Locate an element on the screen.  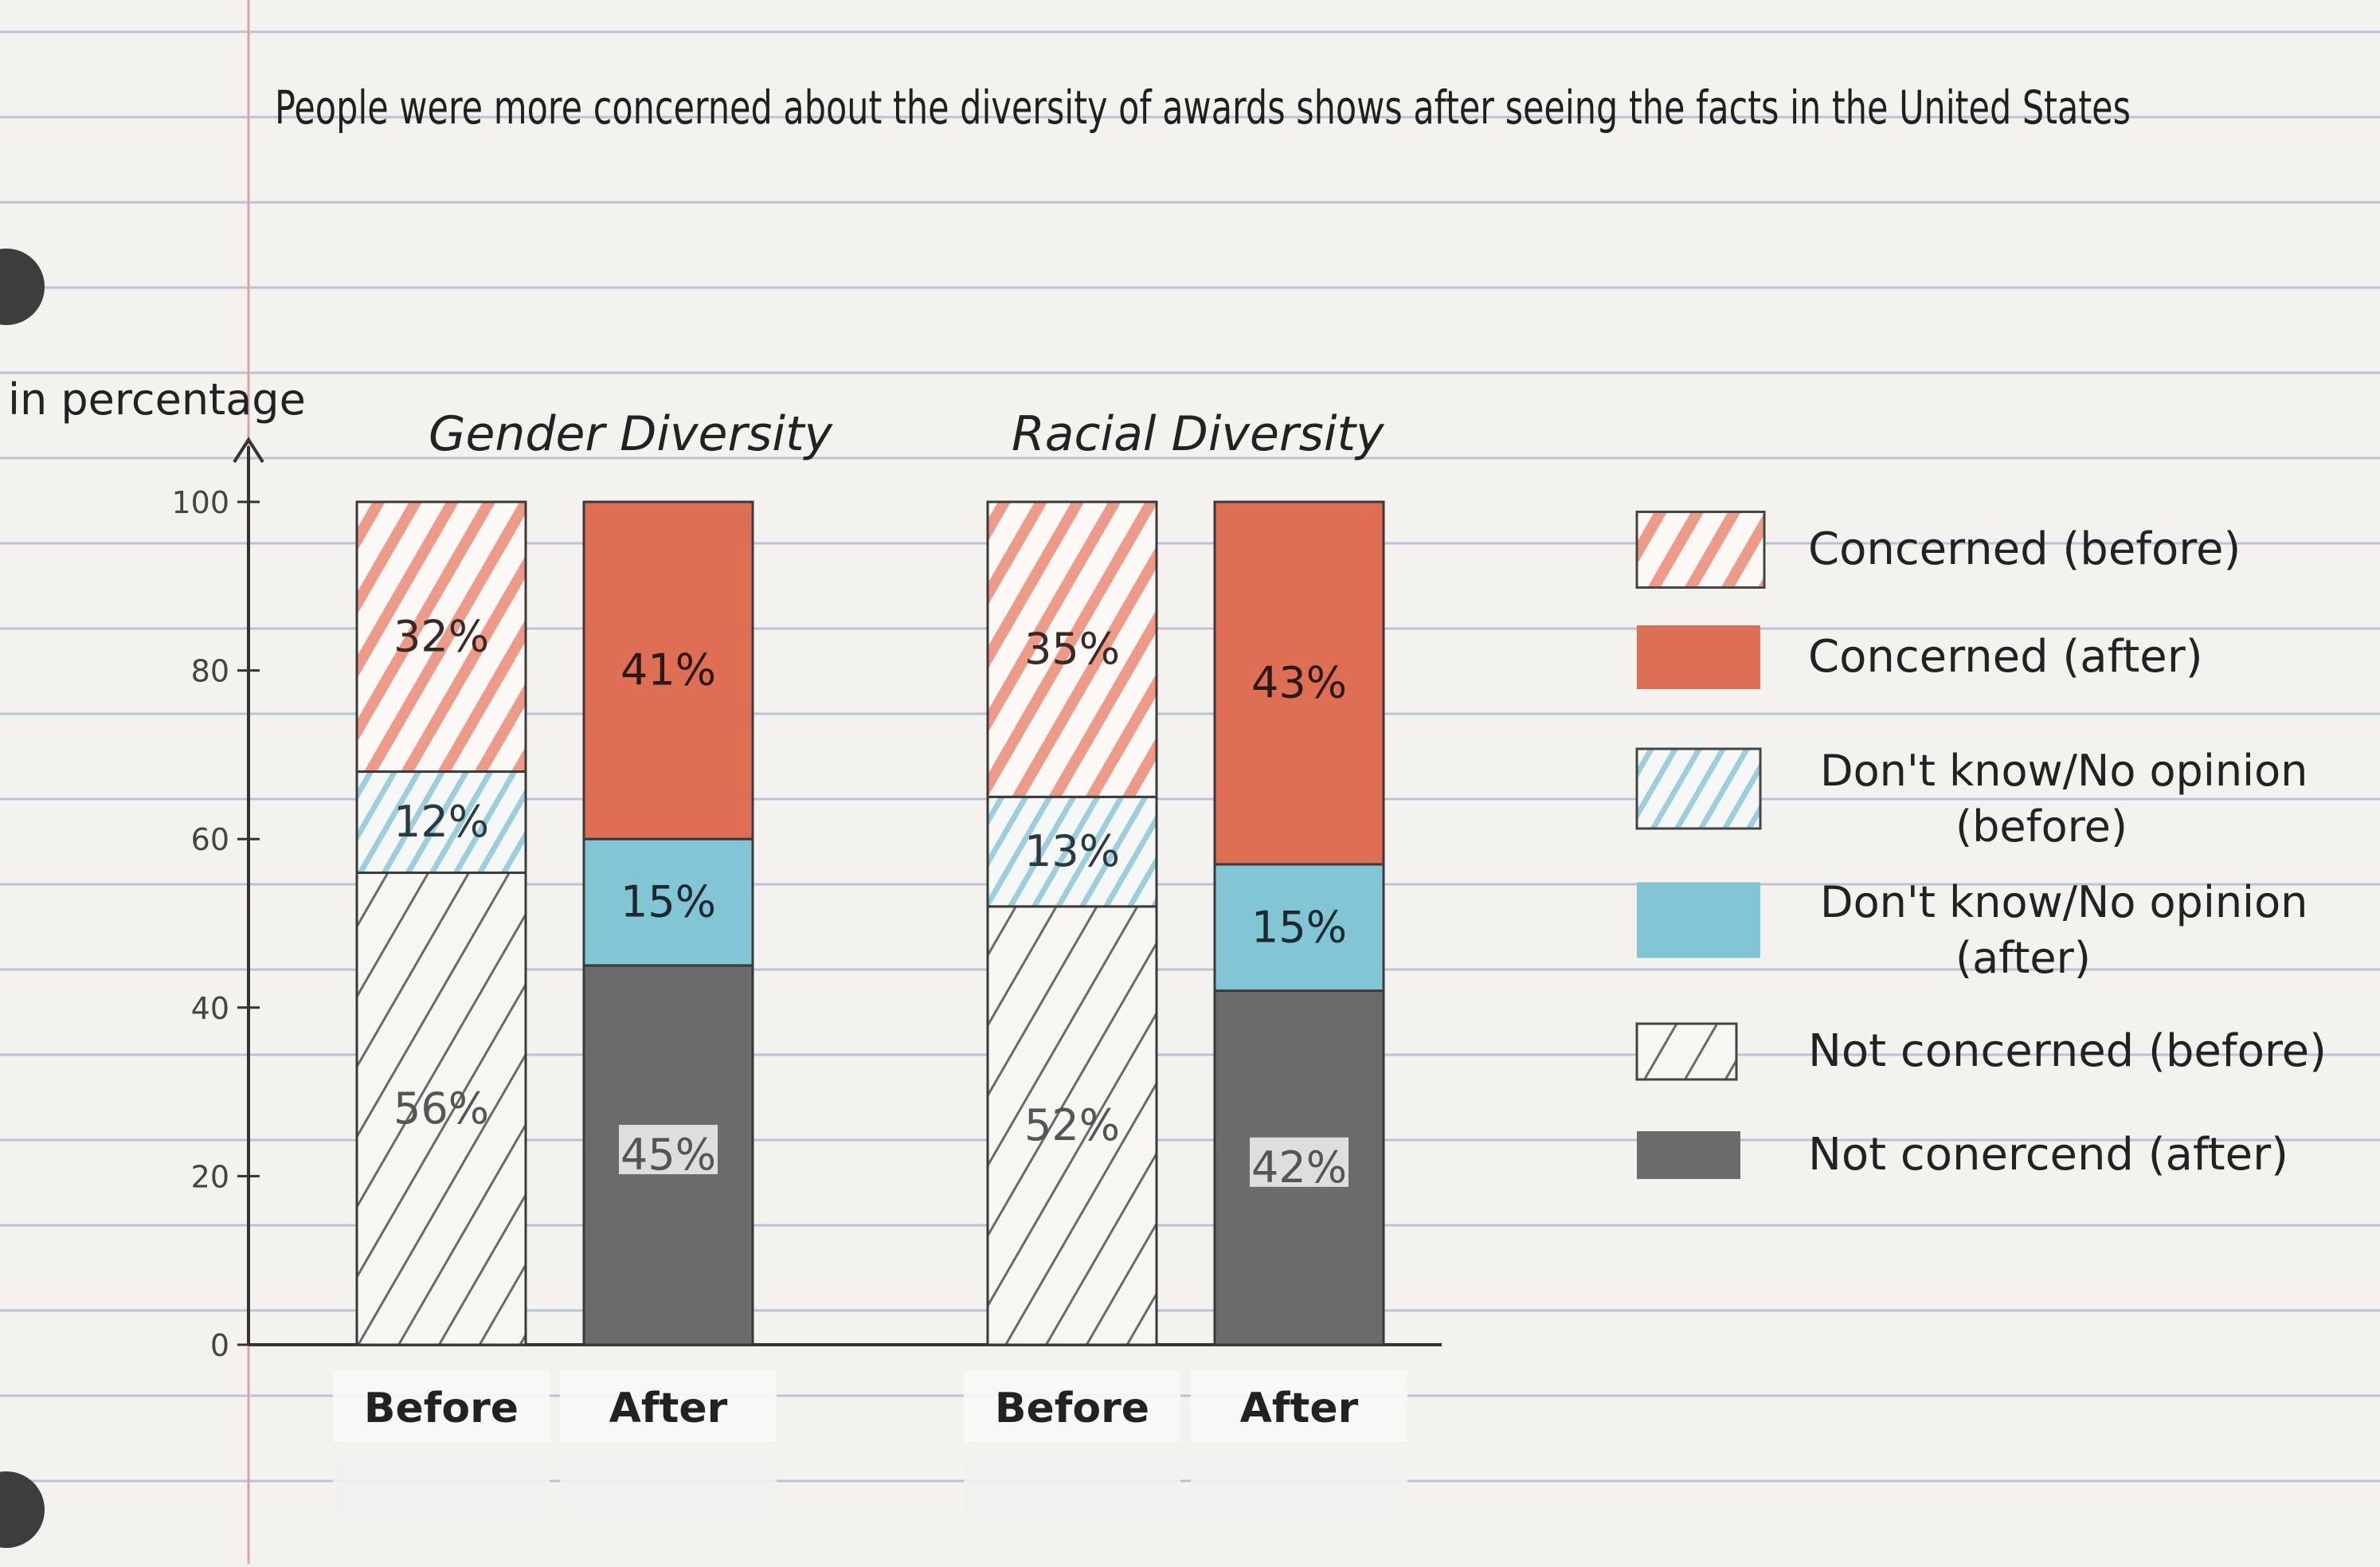
data-label: 13% is located at coordinates (1072, 851).